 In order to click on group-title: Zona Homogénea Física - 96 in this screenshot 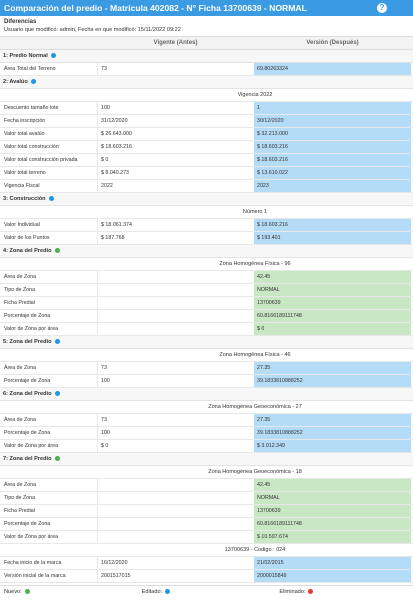, I will do `click(206, 264)`.